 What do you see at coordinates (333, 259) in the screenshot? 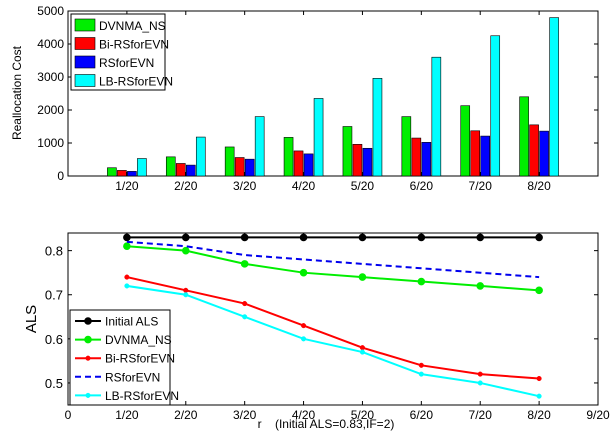
I see `line-series-rsforevn` at bounding box center [333, 259].